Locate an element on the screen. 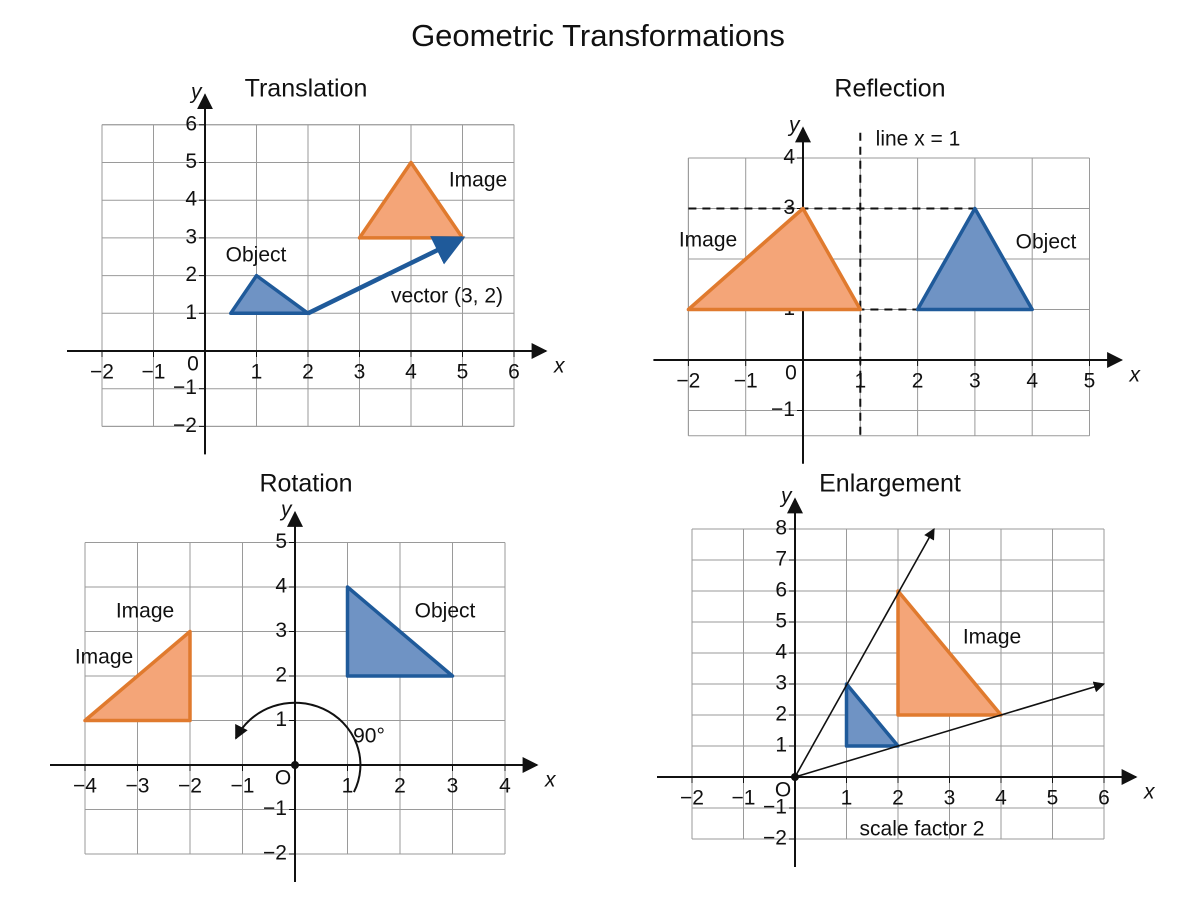 The height and width of the screenshot is (901, 1200). rotation-arc is located at coordinates (298, 747).